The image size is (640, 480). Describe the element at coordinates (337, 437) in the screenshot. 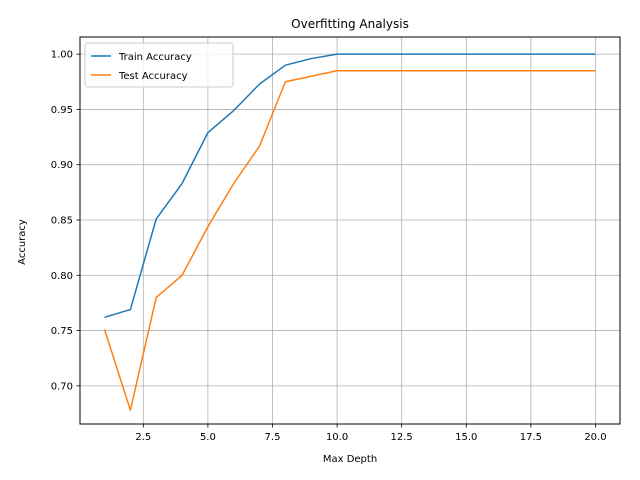

I see `x-tick-label: 10.0` at that location.